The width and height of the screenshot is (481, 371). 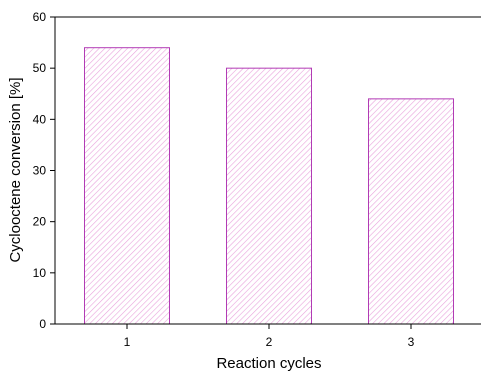 I want to click on x-tick-label: 2, so click(x=269, y=342).